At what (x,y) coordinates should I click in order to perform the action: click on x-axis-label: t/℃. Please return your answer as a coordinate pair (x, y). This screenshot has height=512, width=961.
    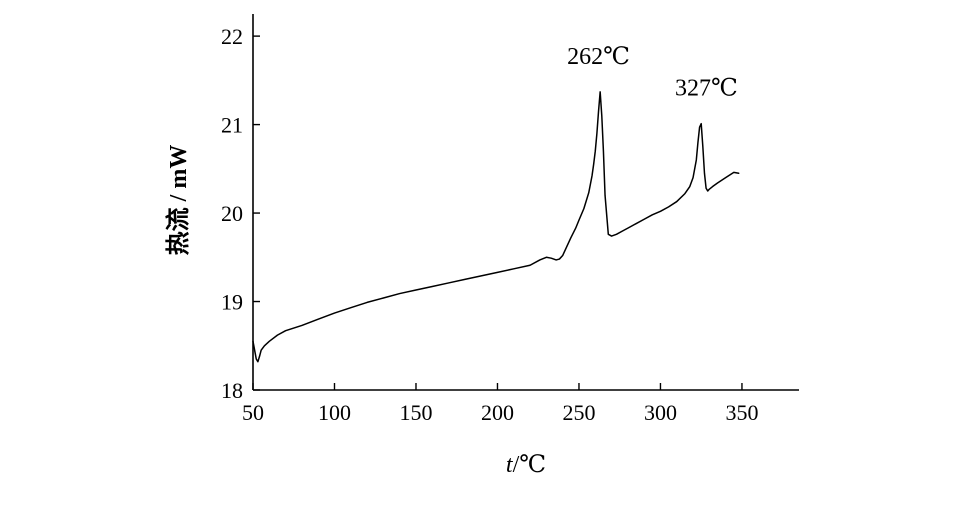
    Looking at the image, I should click on (526, 465).